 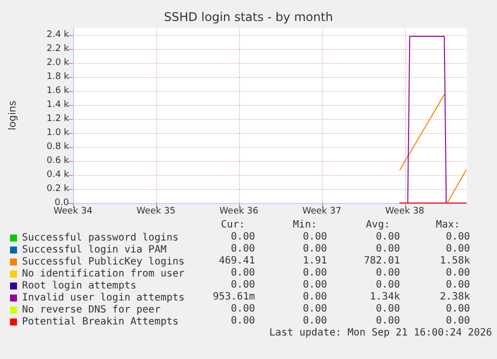 What do you see at coordinates (233, 297) in the screenshot?
I see `text: 953.61m` at bounding box center [233, 297].